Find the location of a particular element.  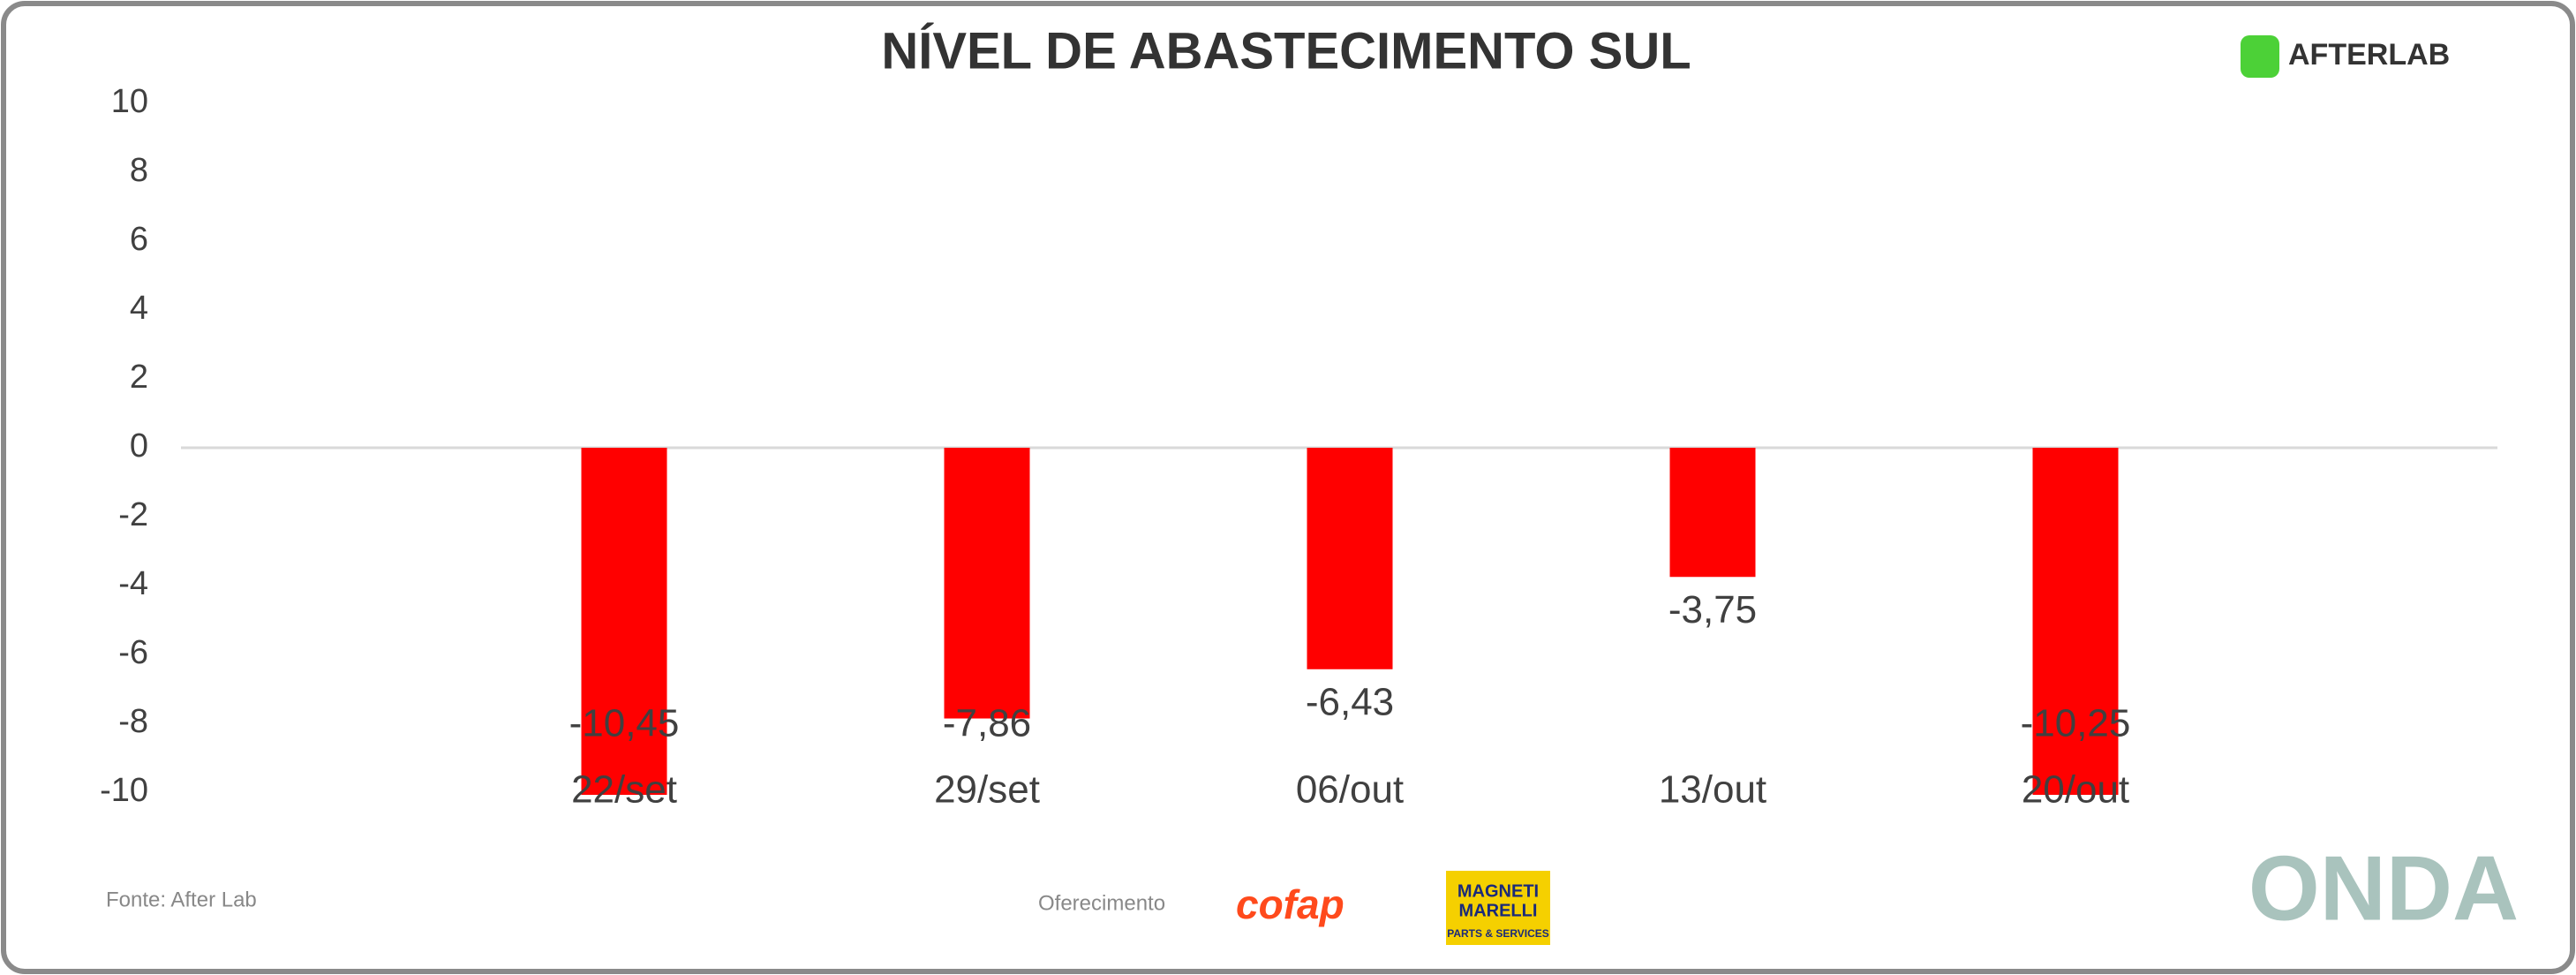

x-tick-label: 13/out is located at coordinates (1713, 790).